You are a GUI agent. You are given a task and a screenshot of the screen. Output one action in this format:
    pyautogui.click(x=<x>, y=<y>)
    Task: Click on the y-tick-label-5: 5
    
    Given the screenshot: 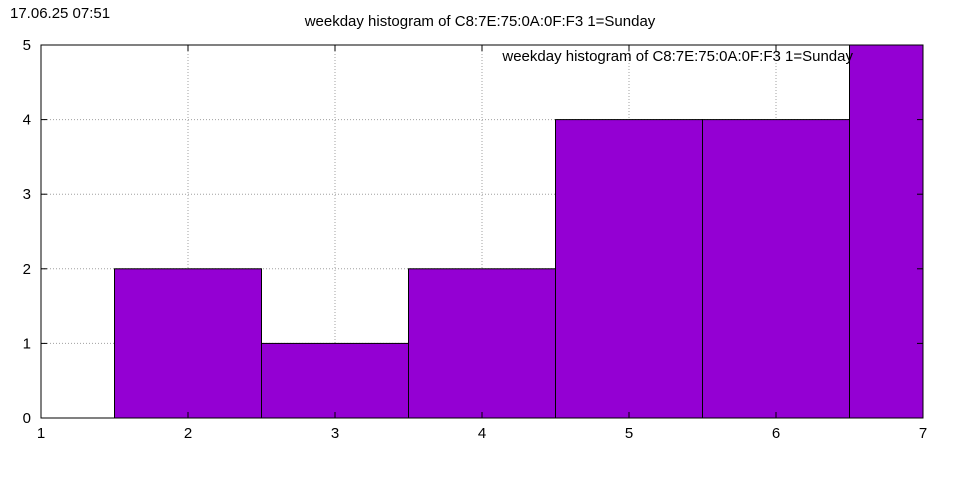 What is the action you would take?
    pyautogui.click(x=27, y=45)
    